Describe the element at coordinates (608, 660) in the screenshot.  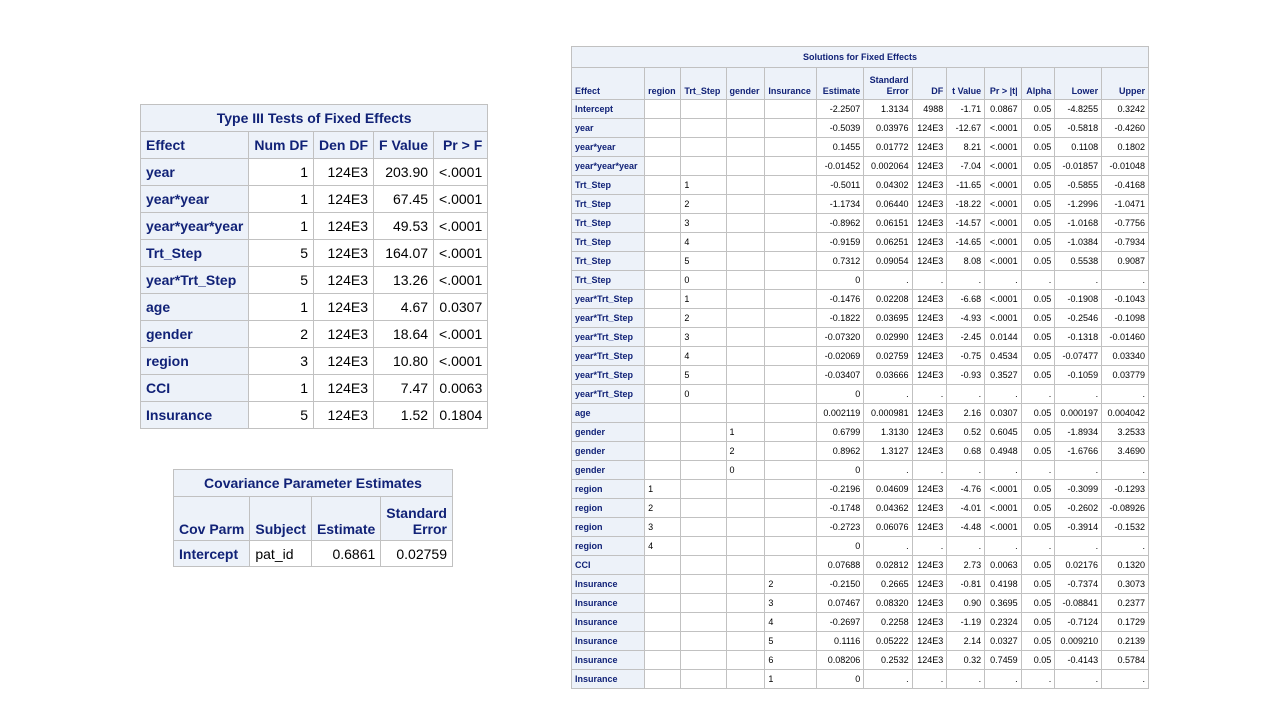
I see `row-header-cell: Insurance` at that location.